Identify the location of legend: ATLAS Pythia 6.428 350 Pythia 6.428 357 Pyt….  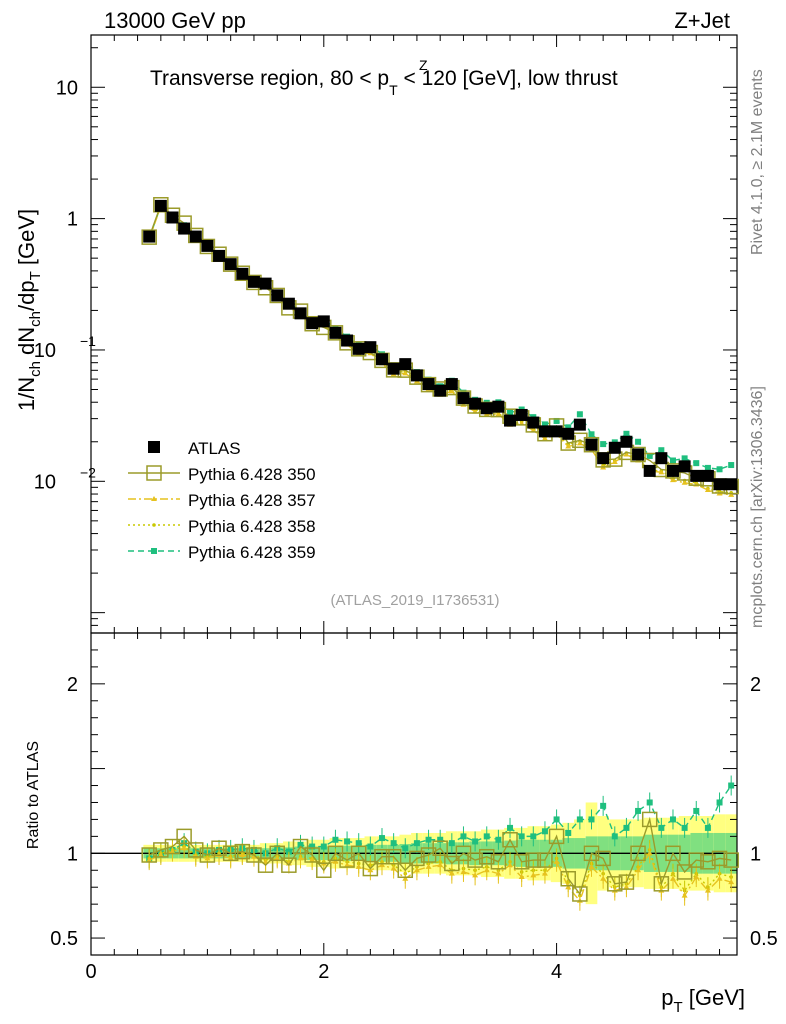
(222, 500).